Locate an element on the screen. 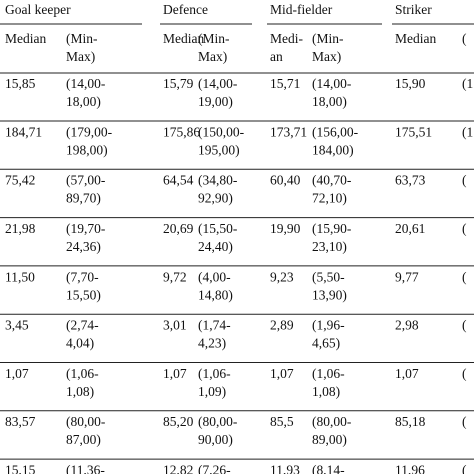 The height and width of the screenshot is (474, 474). cell-text: (5,50- is located at coordinates (328, 276).